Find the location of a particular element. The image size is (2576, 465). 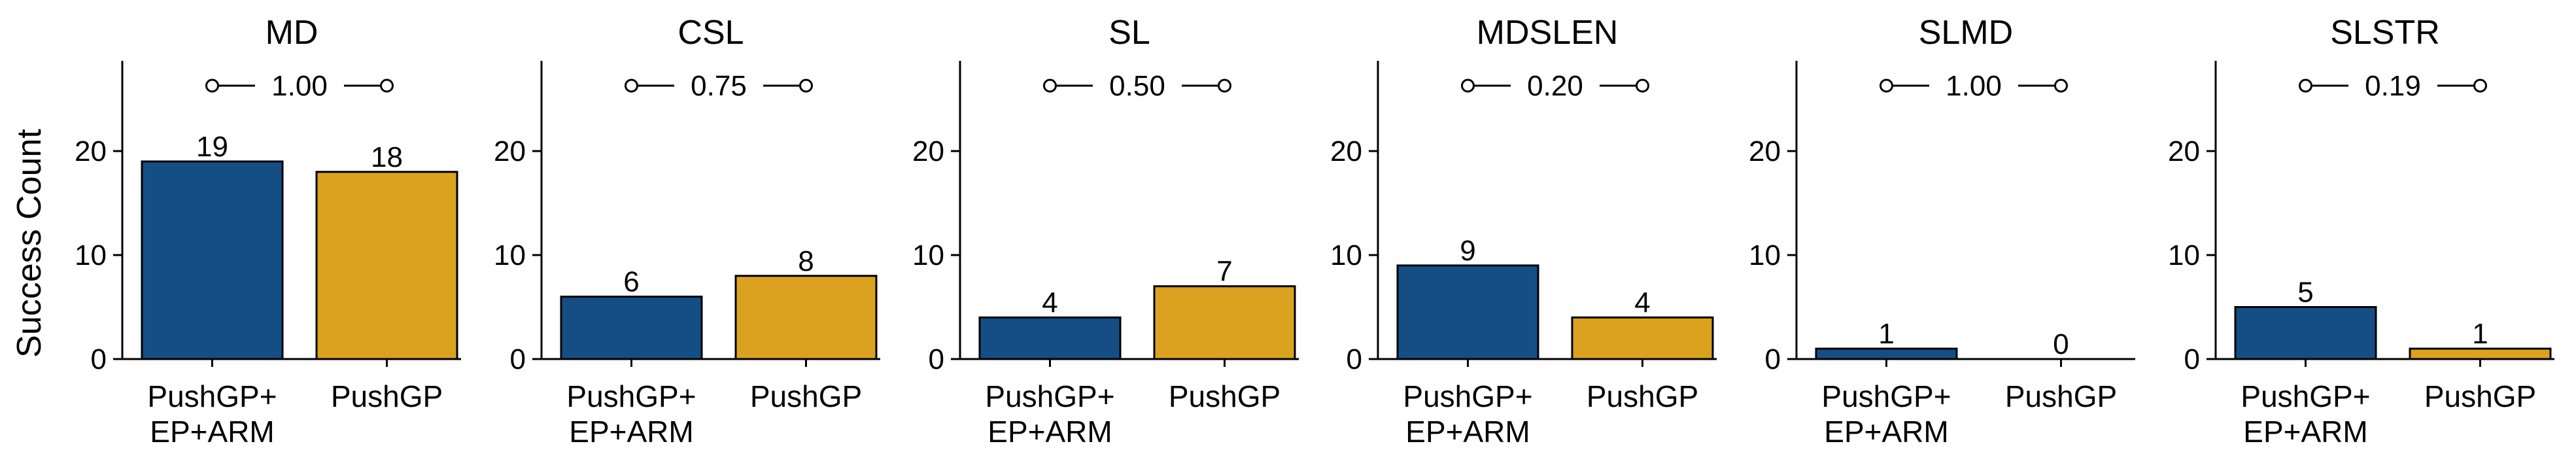

y-axis-label: Success Count is located at coordinates (29, 243).